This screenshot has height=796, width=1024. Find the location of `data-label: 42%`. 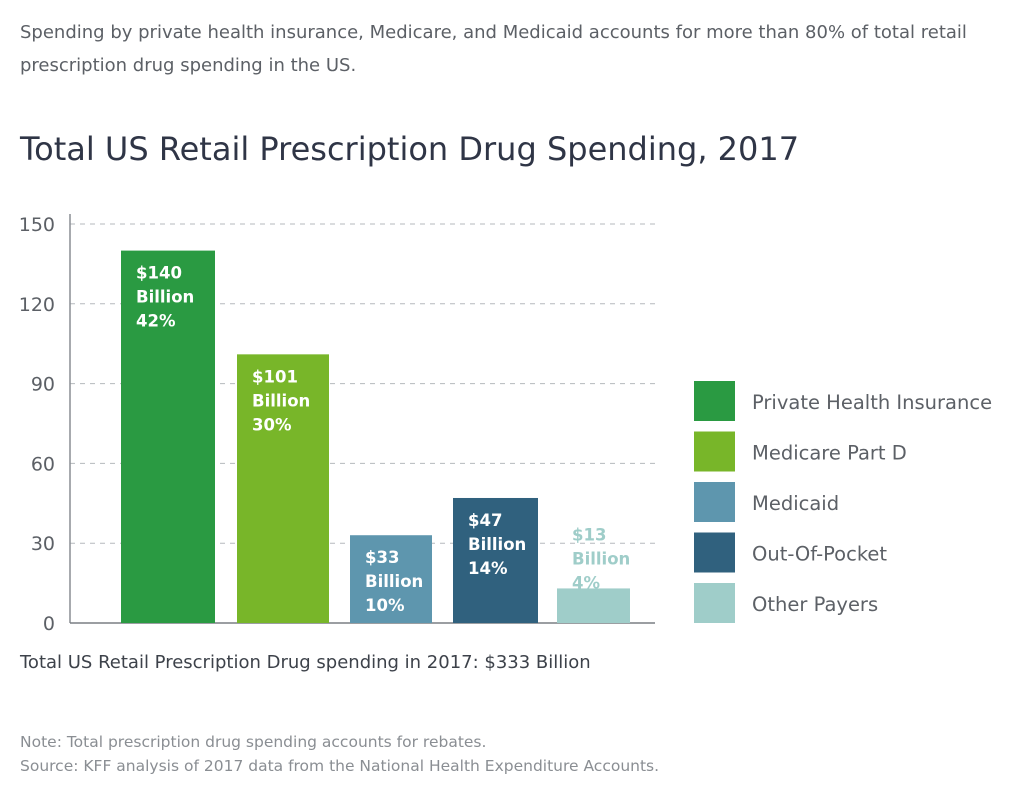

data-label: 42% is located at coordinates (156, 321).